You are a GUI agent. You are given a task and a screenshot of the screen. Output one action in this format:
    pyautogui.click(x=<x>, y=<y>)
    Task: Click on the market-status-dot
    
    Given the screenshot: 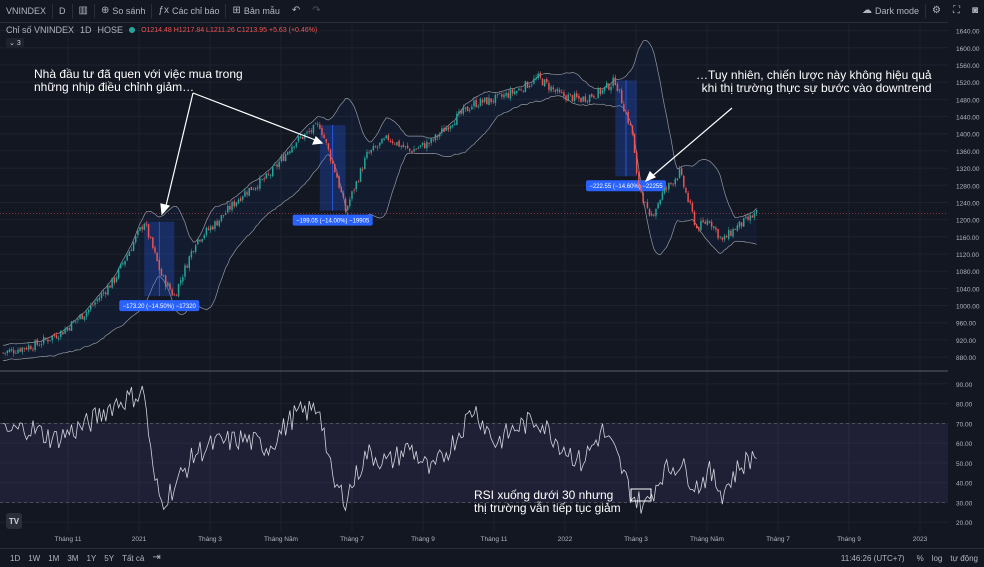 What is the action you would take?
    pyautogui.click(x=132, y=30)
    